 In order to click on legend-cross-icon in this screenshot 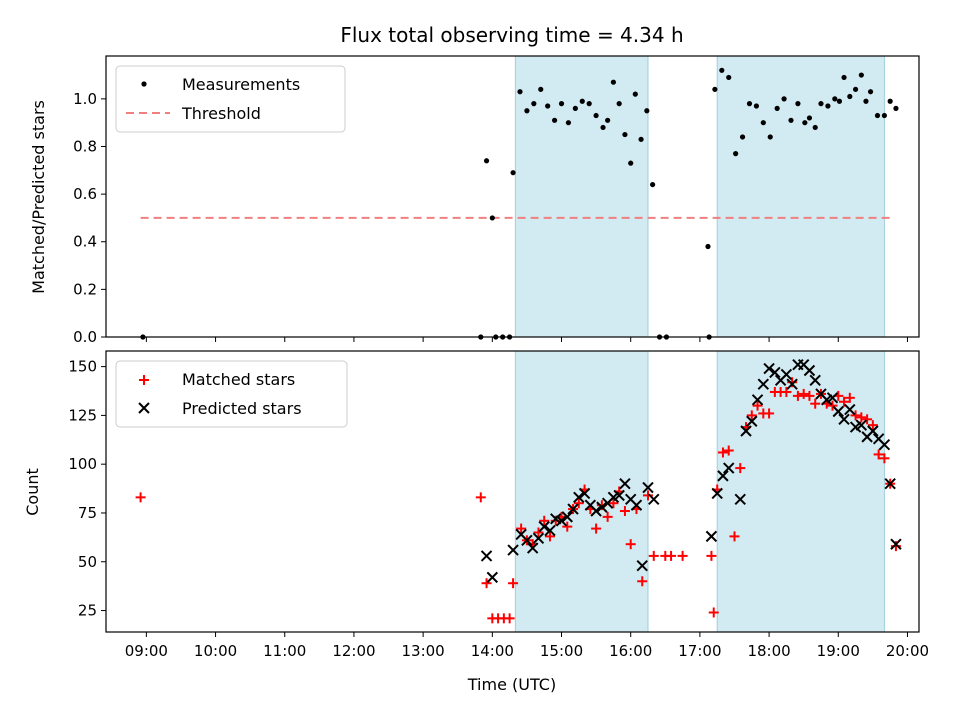, I will do `click(144, 408)`.